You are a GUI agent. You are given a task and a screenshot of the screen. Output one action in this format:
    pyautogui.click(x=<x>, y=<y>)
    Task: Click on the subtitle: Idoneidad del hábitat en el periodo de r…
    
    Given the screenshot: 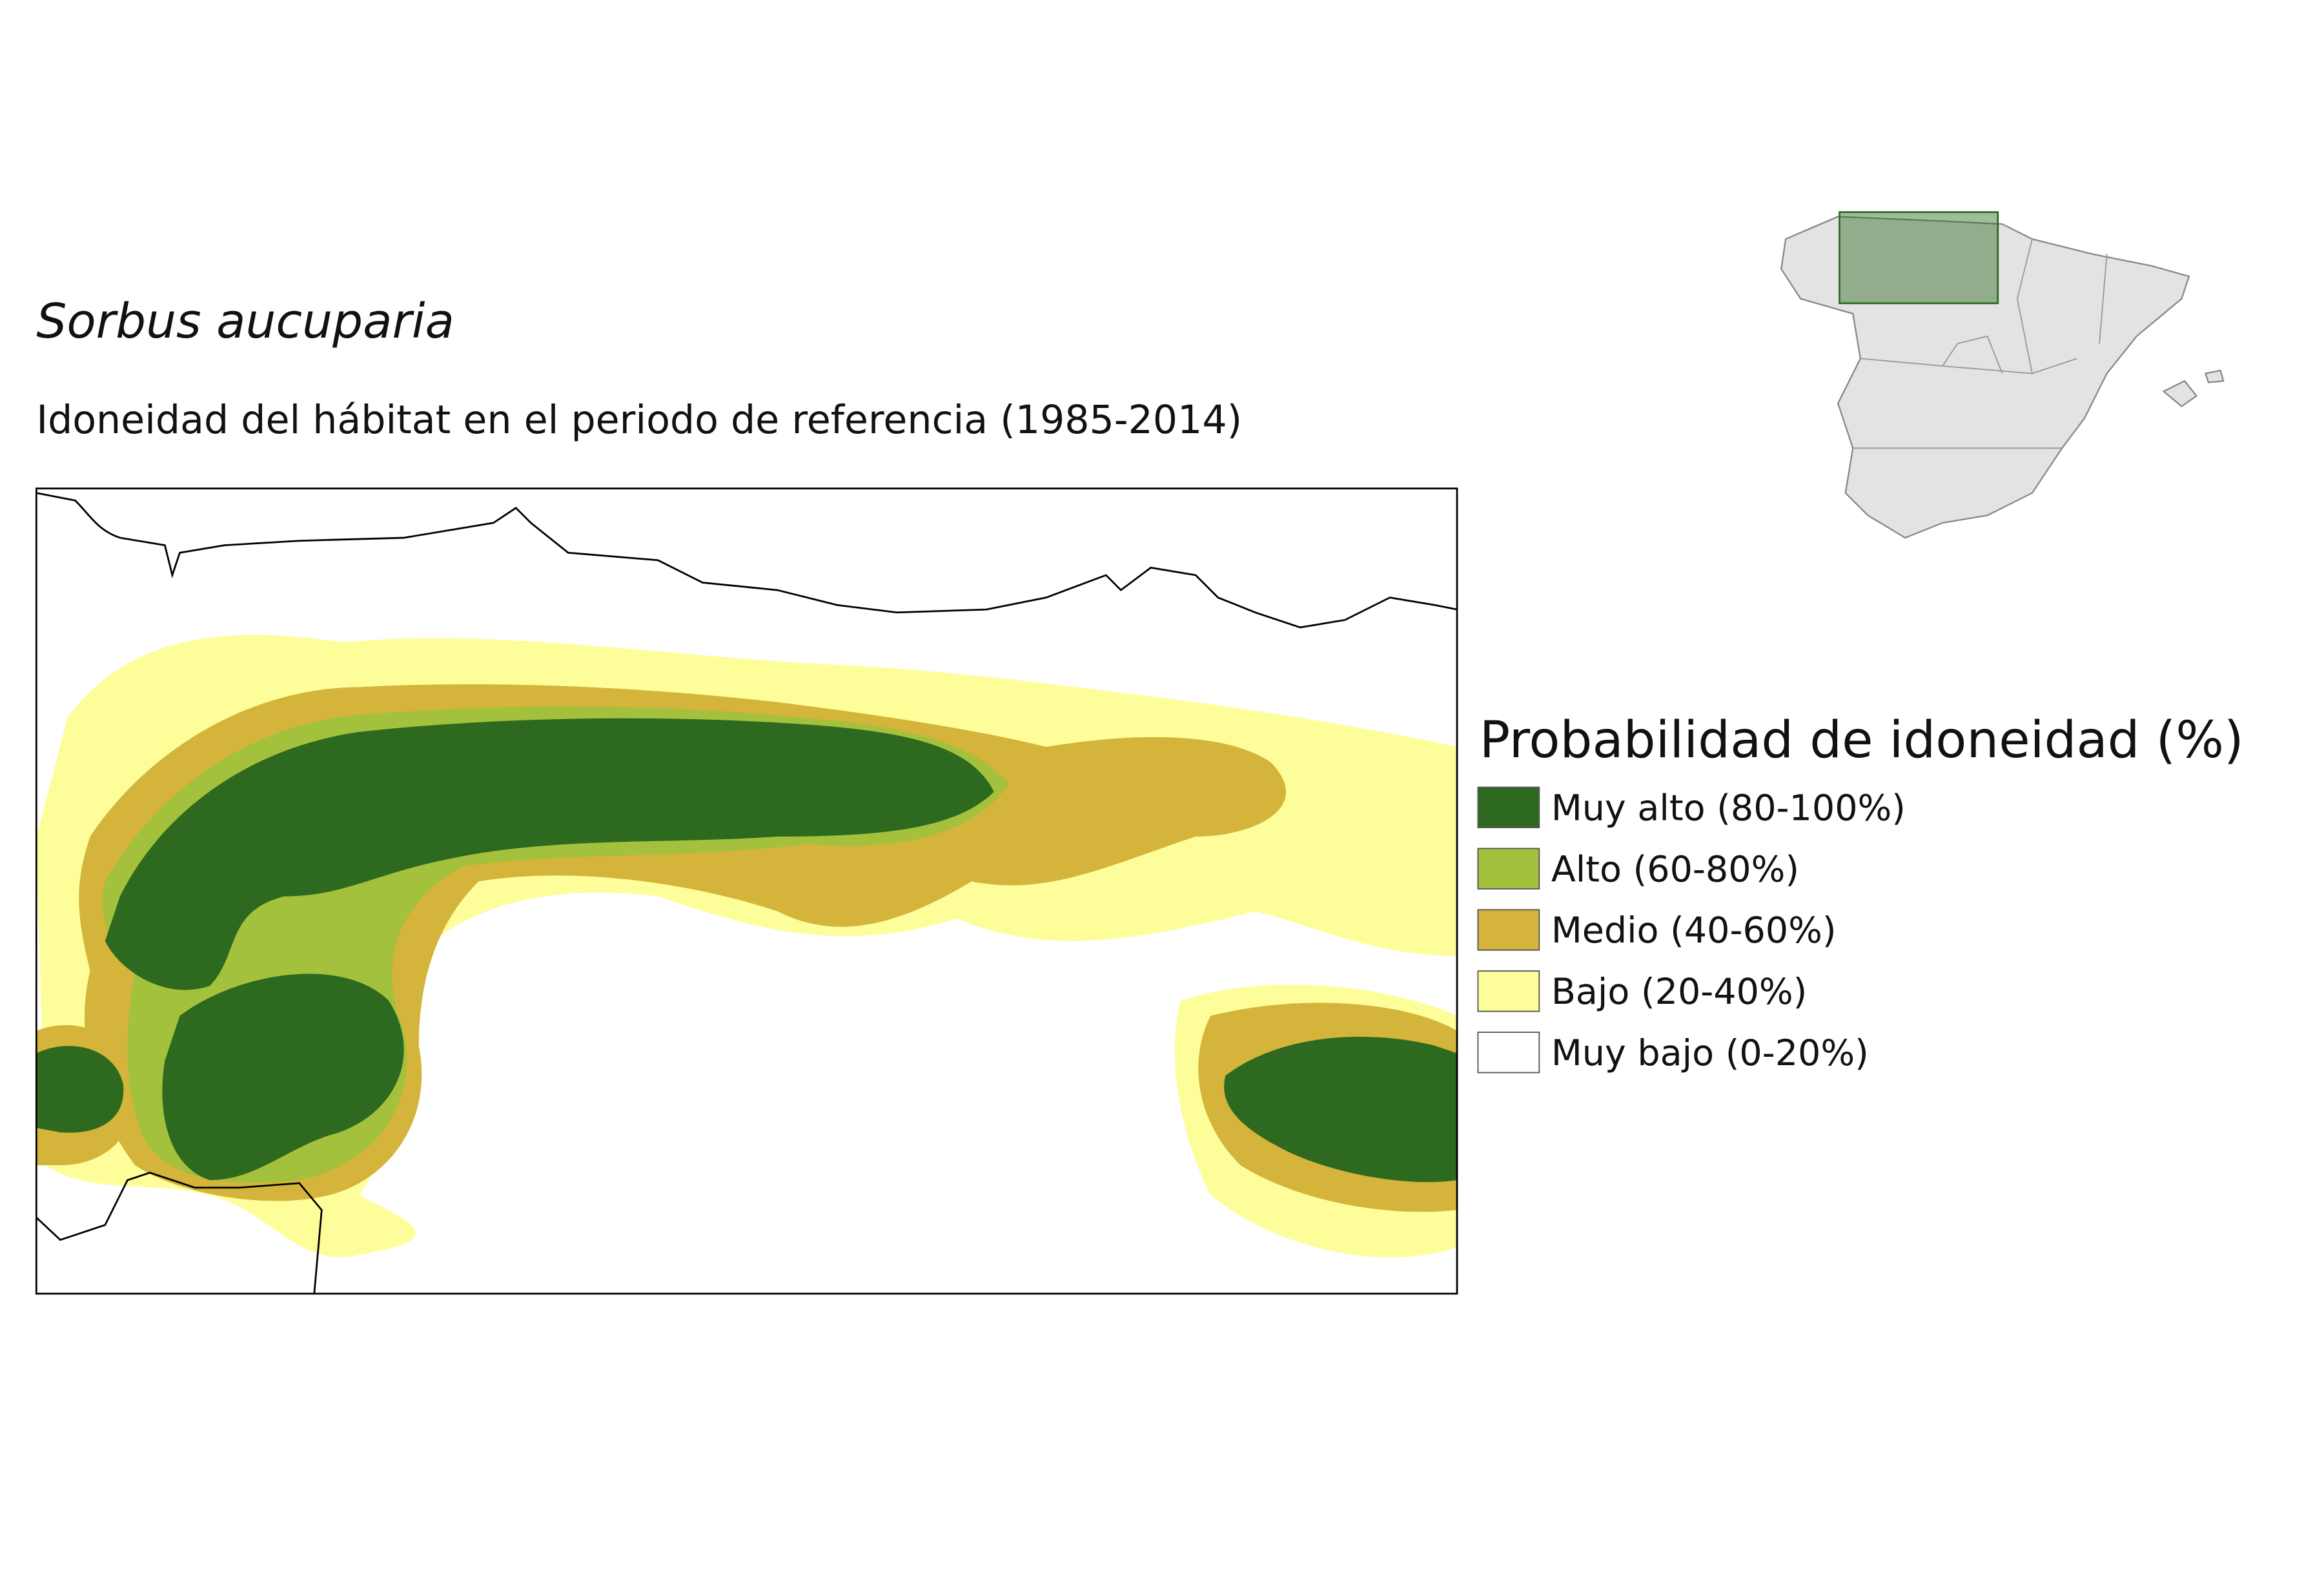 What is the action you would take?
    pyautogui.click(x=639, y=421)
    